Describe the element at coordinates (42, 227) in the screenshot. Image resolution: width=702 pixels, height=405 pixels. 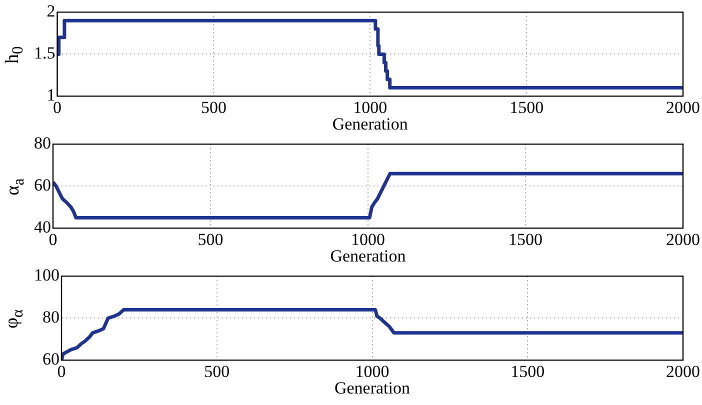
I see `y-tick-label: 40` at that location.